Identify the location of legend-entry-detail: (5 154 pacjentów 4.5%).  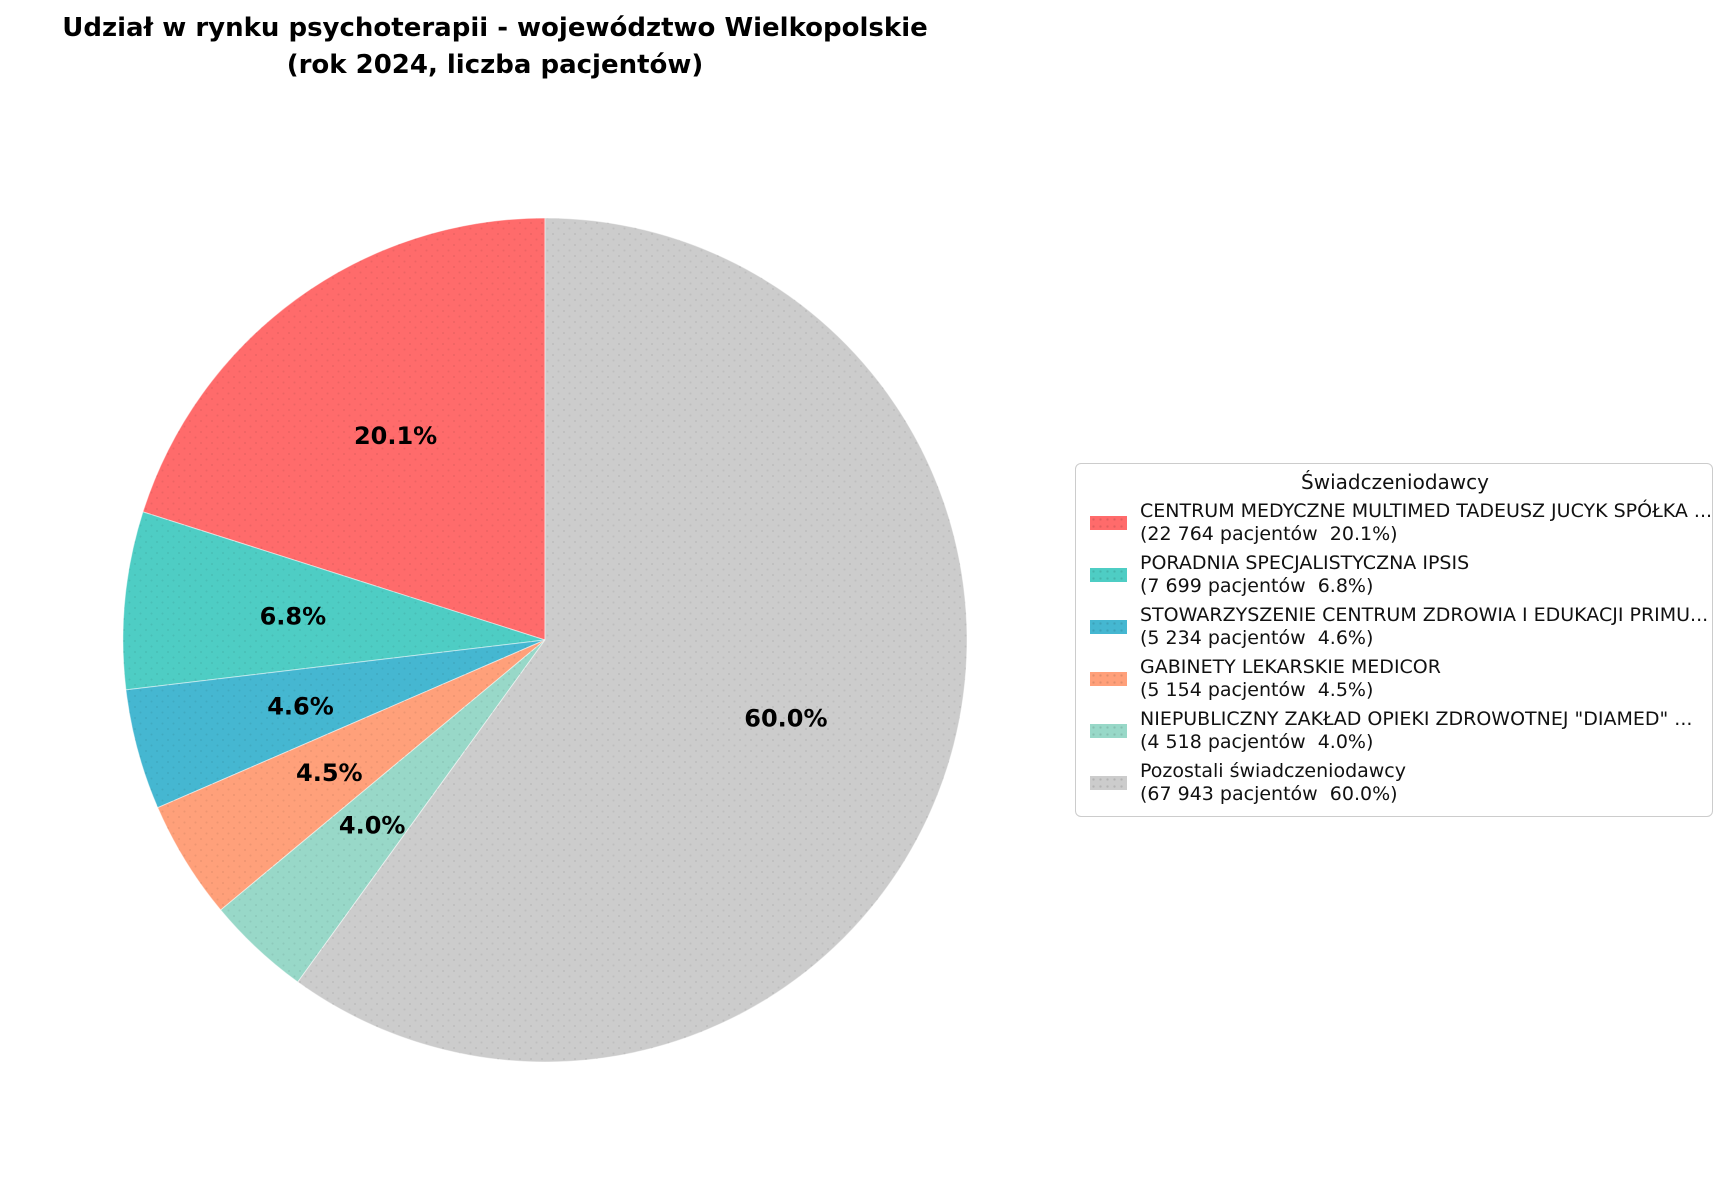
(1257, 690).